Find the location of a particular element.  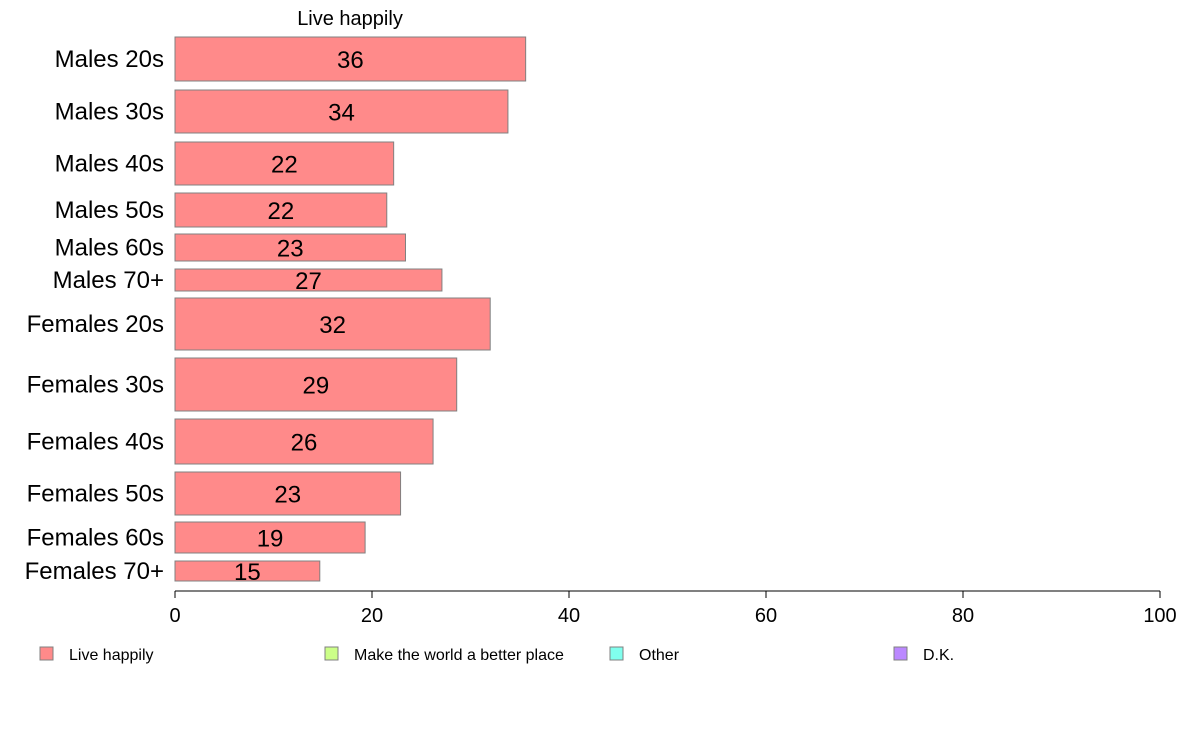

x-tick-label: 80 is located at coordinates (963, 616).